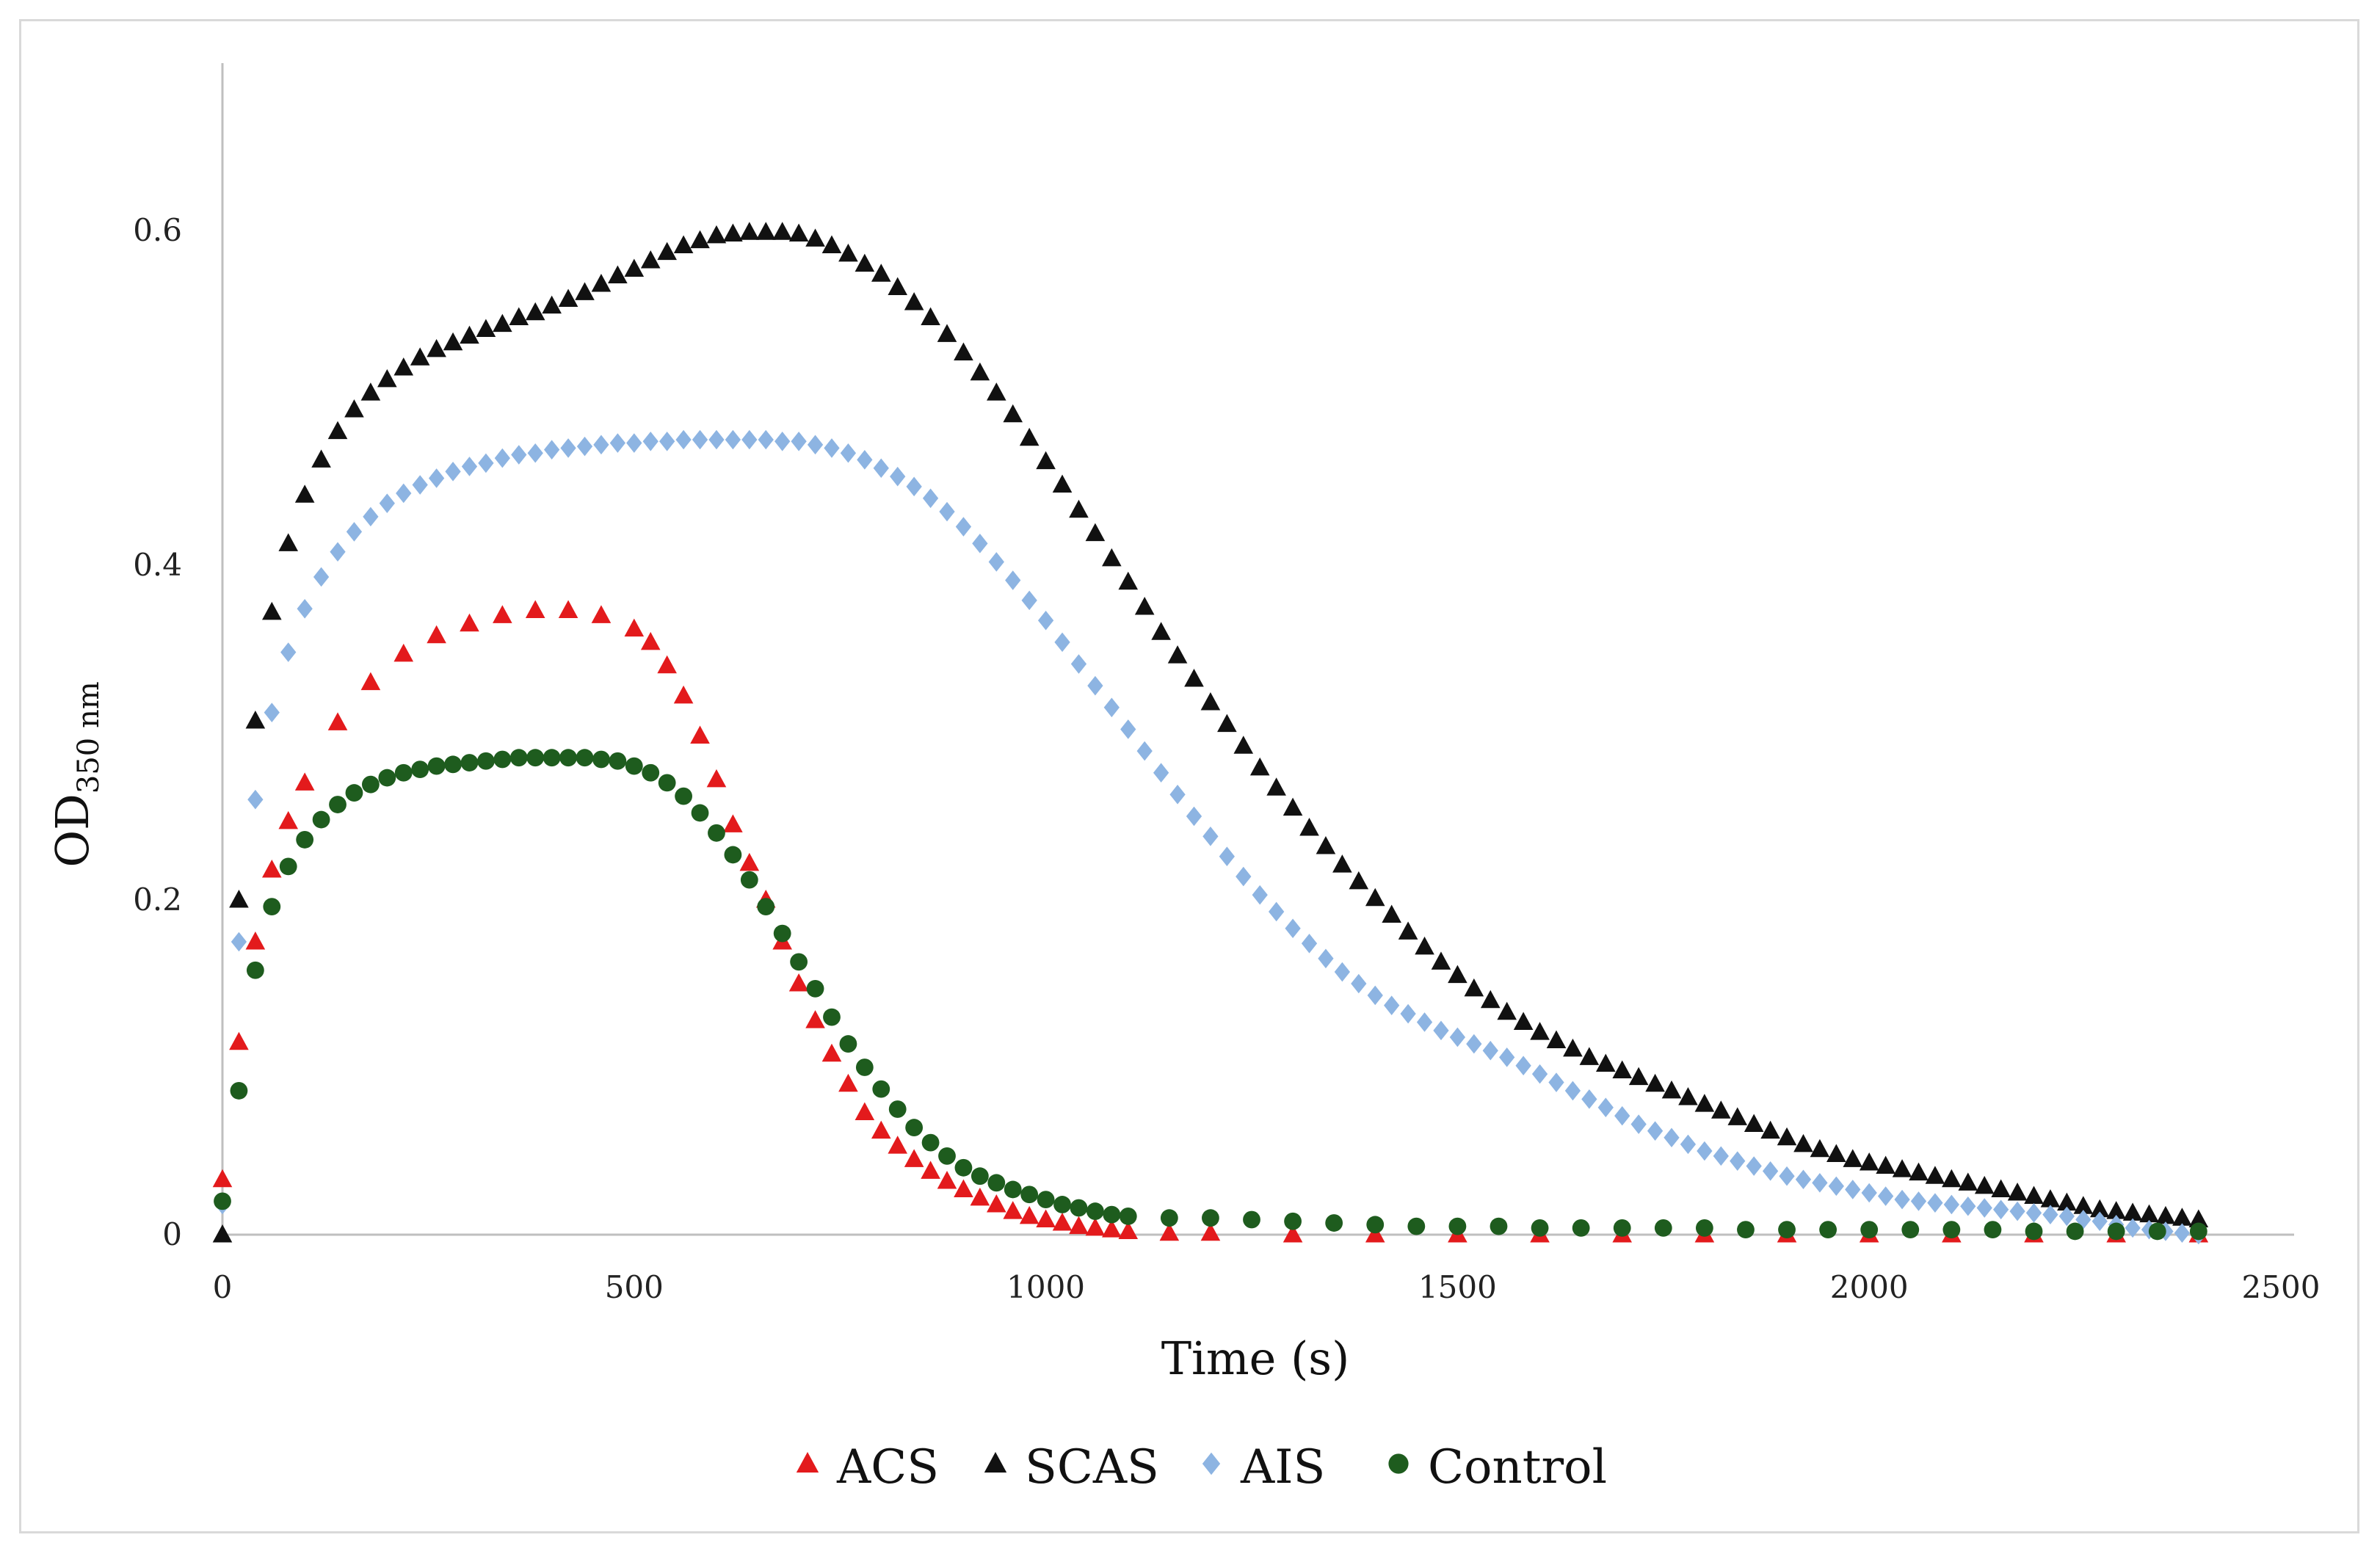  Describe the element at coordinates (1267, 1287) in the screenshot. I see `x-tick-labels: 0 500 1000 1500 2000 2500` at that location.